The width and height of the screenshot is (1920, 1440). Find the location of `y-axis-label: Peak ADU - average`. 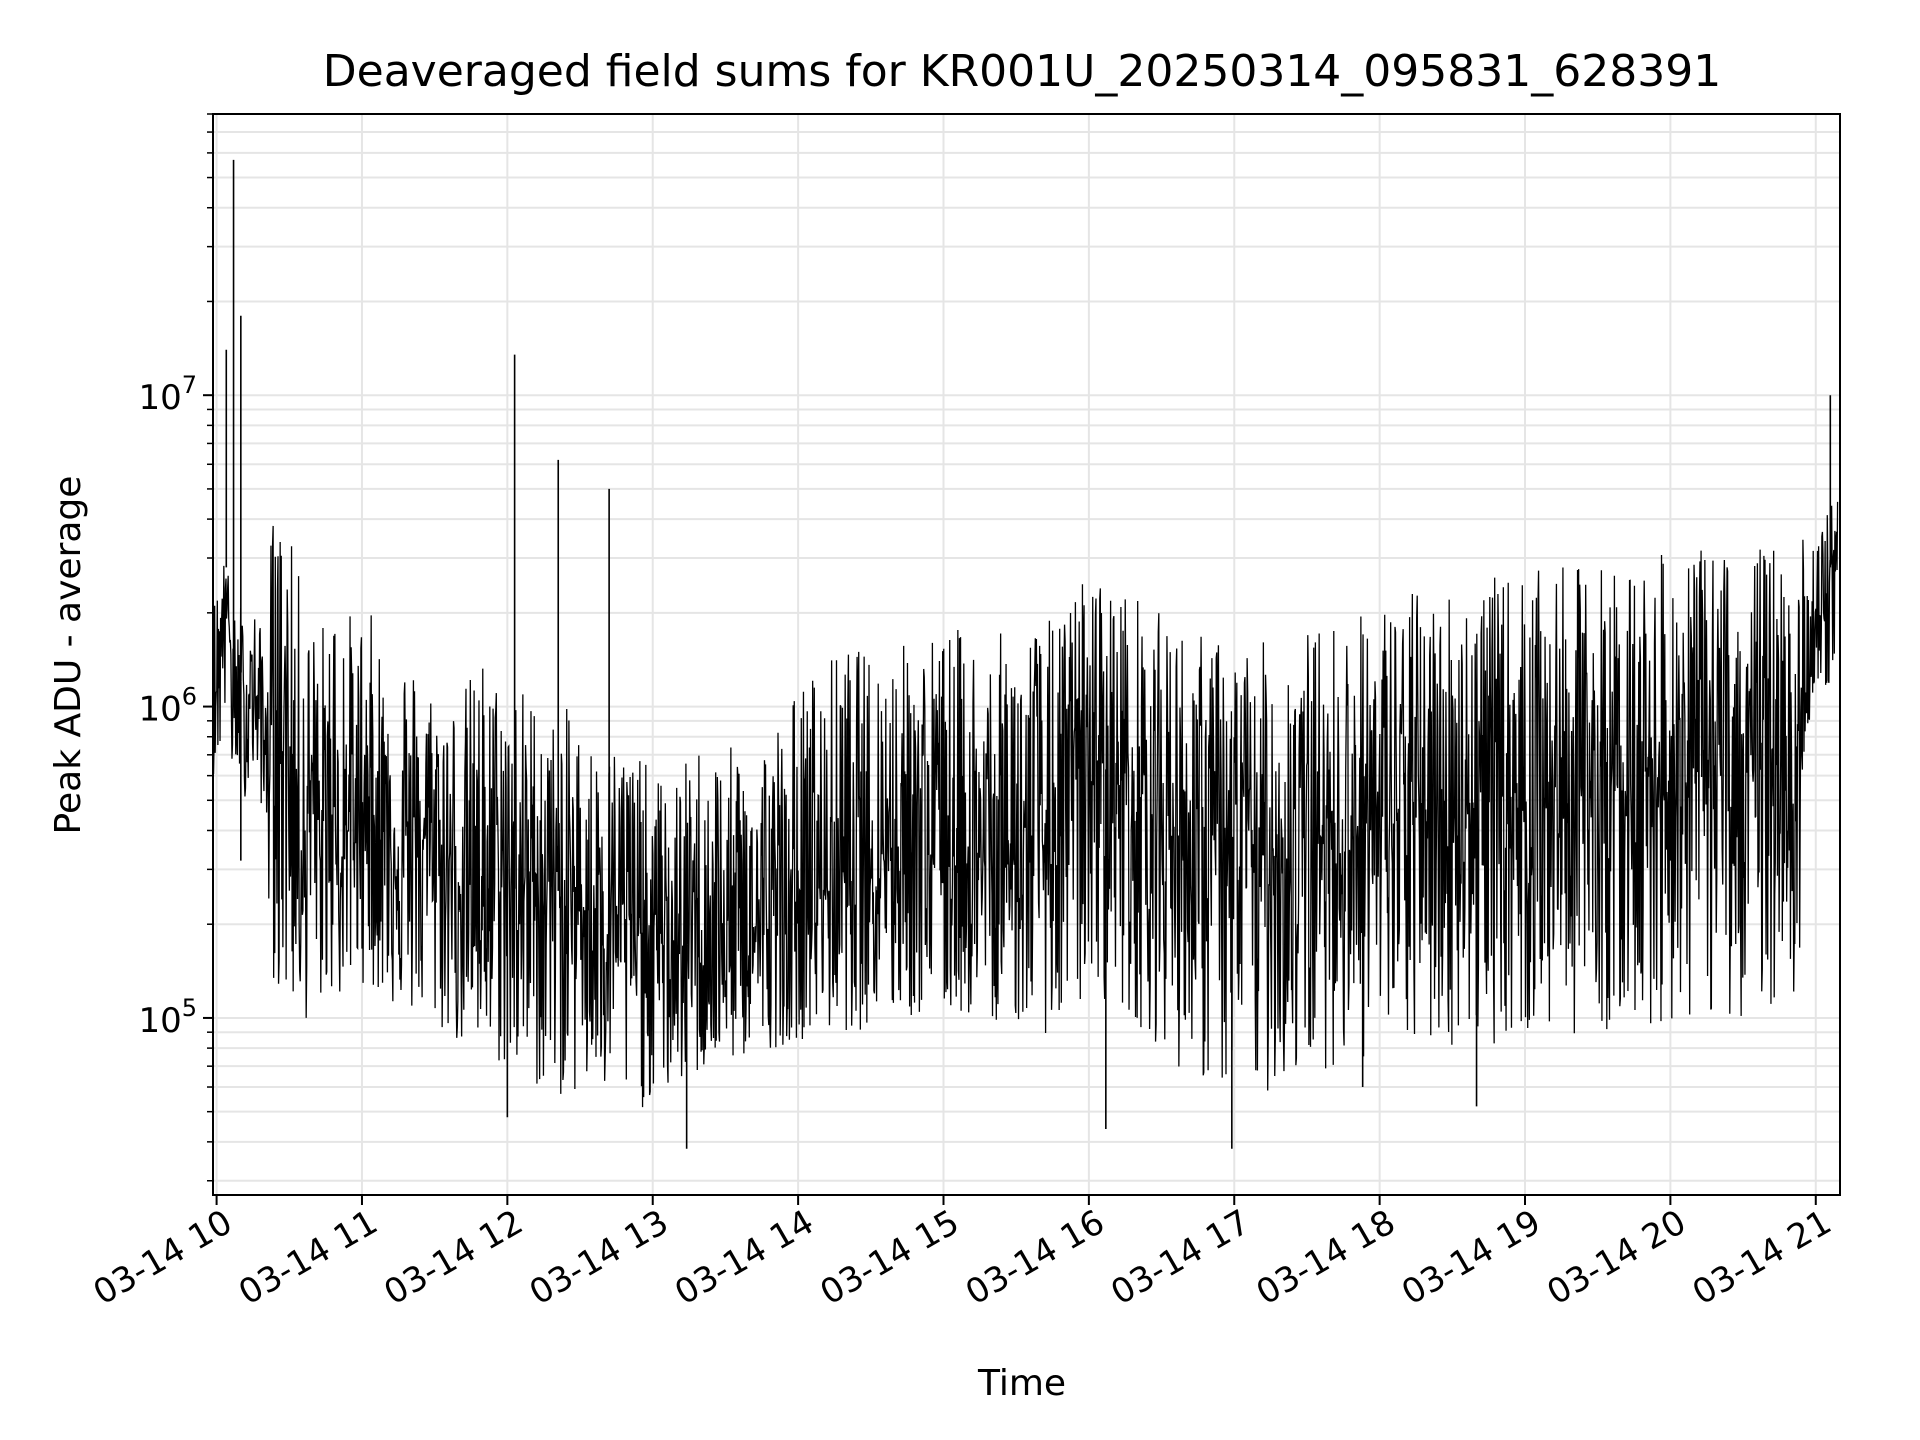

y-axis-label: Peak ADU - average is located at coordinates (68, 655).